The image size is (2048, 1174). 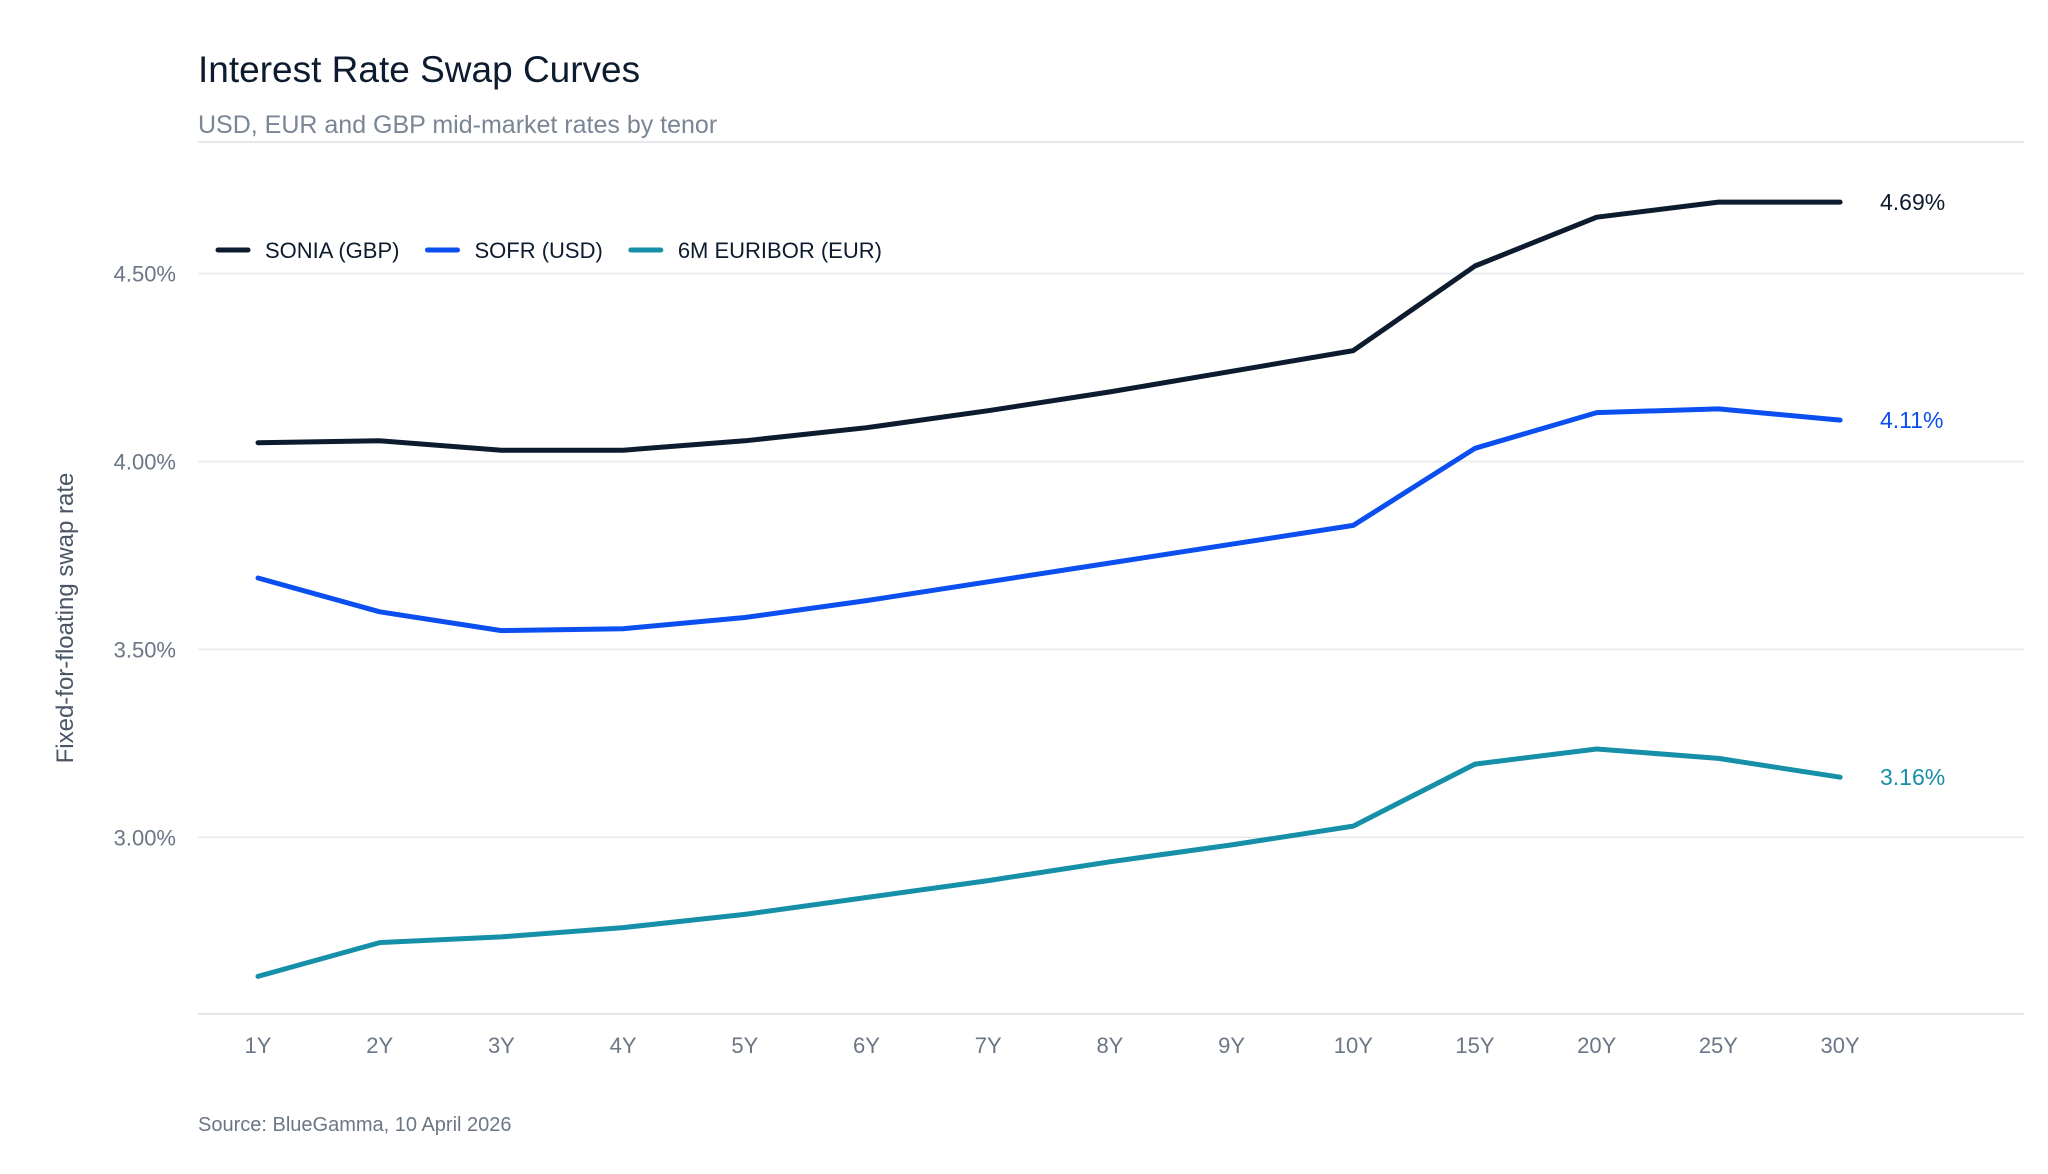 What do you see at coordinates (1718, 1045) in the screenshot?
I see `x-tick-label: 25Y` at bounding box center [1718, 1045].